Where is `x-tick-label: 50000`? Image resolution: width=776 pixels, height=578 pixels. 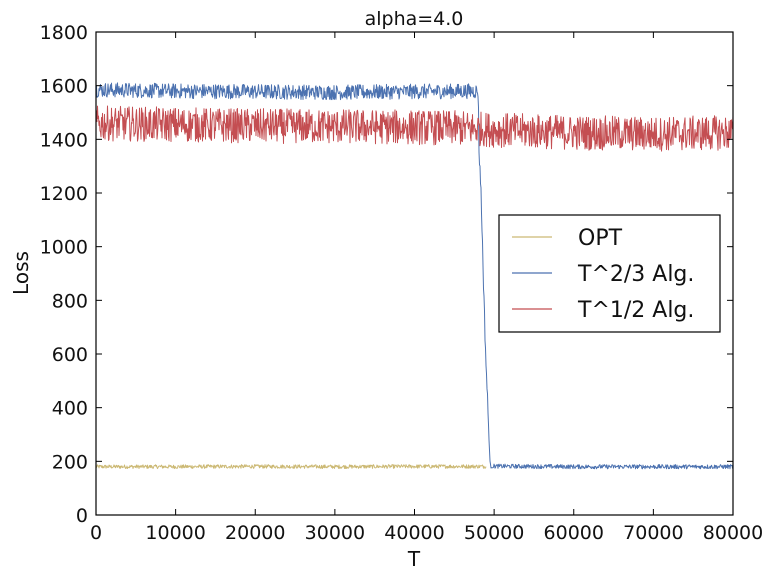 x-tick-label: 50000 is located at coordinates (494, 533).